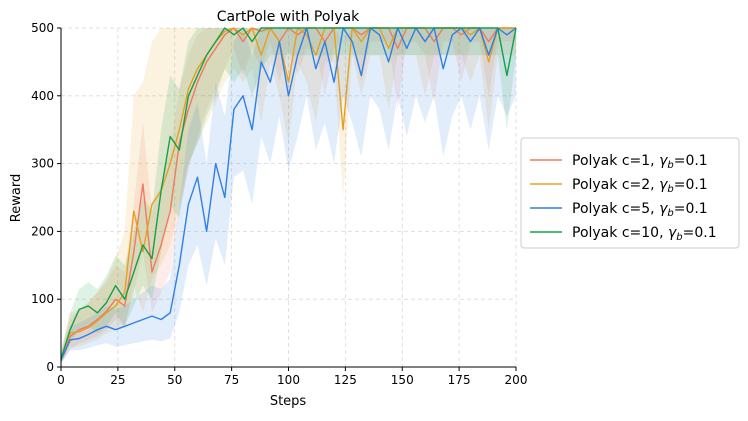  I want to click on x-tick-label: 125, so click(345, 380).